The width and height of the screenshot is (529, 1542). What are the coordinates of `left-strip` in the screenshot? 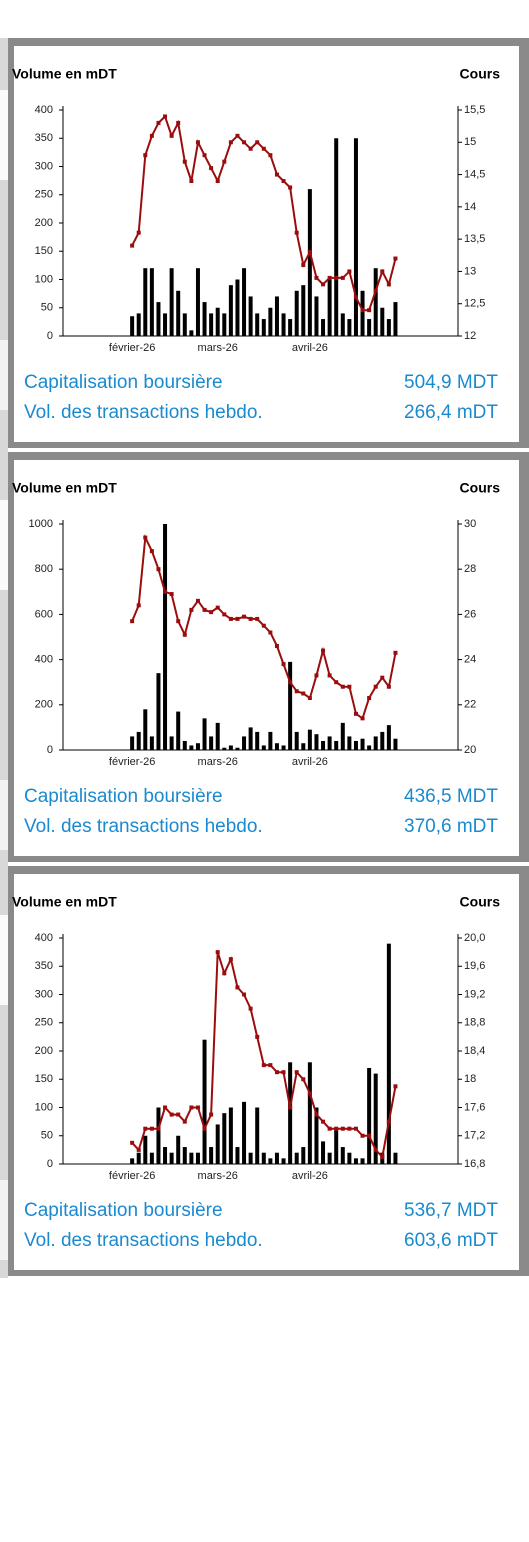 It's located at (4, 658).